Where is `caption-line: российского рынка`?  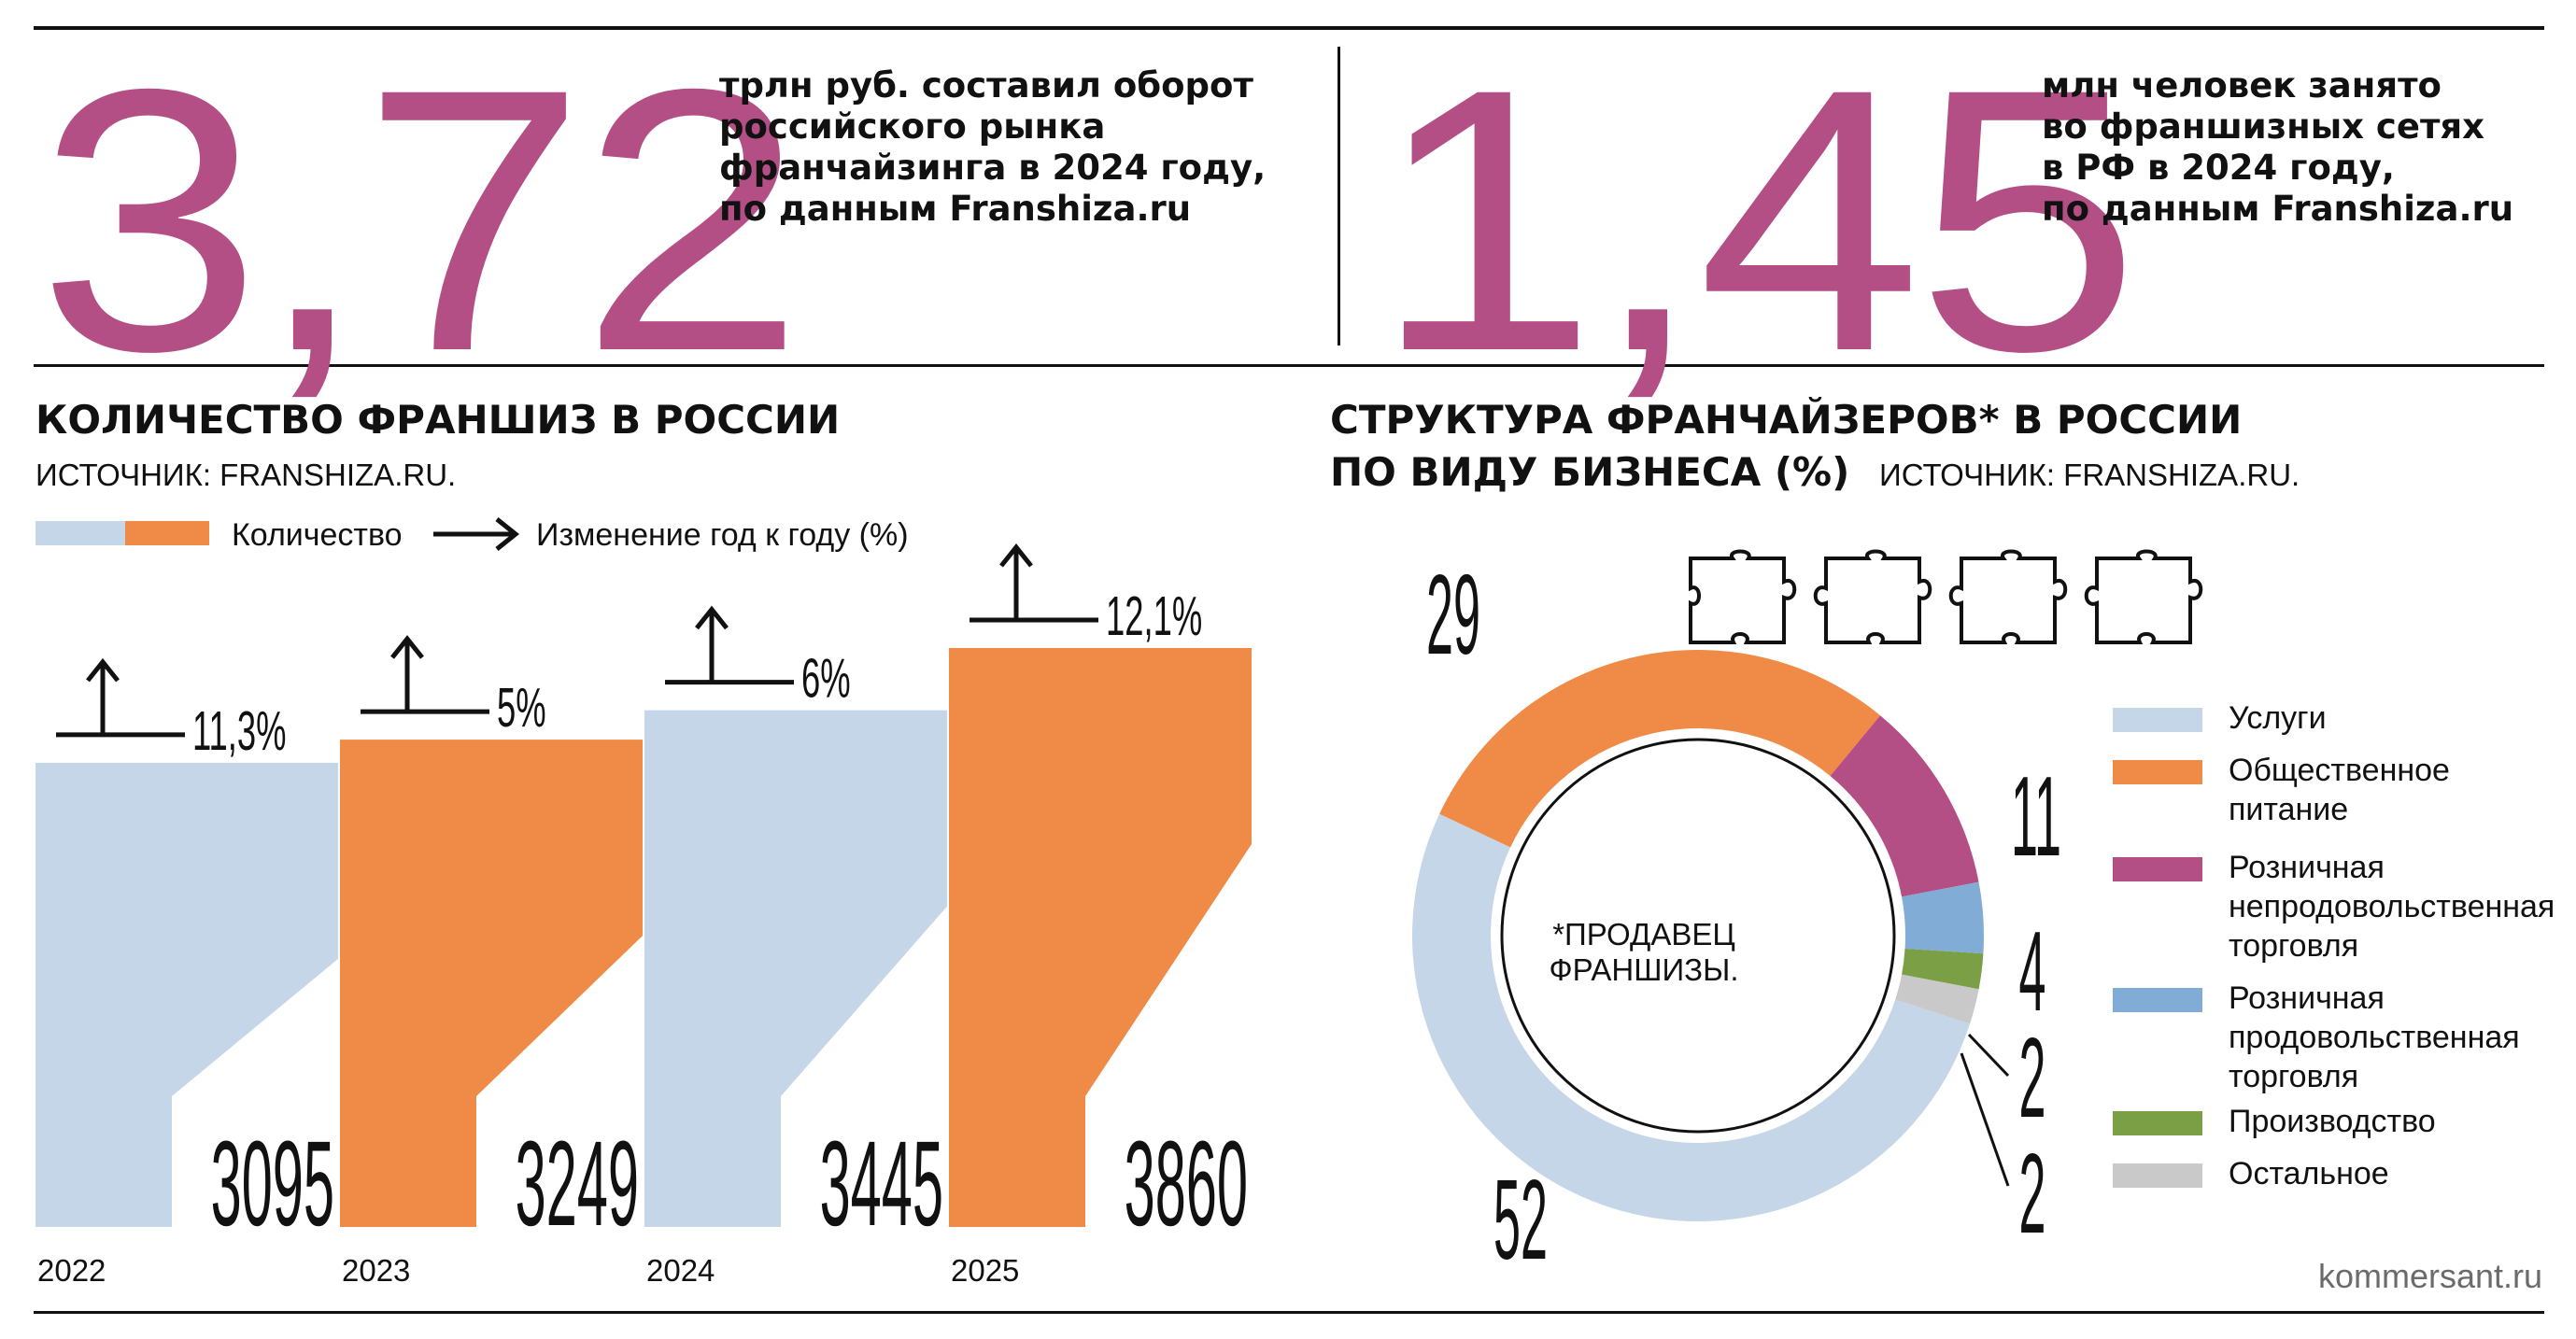 caption-line: российского рынка is located at coordinates (912, 126).